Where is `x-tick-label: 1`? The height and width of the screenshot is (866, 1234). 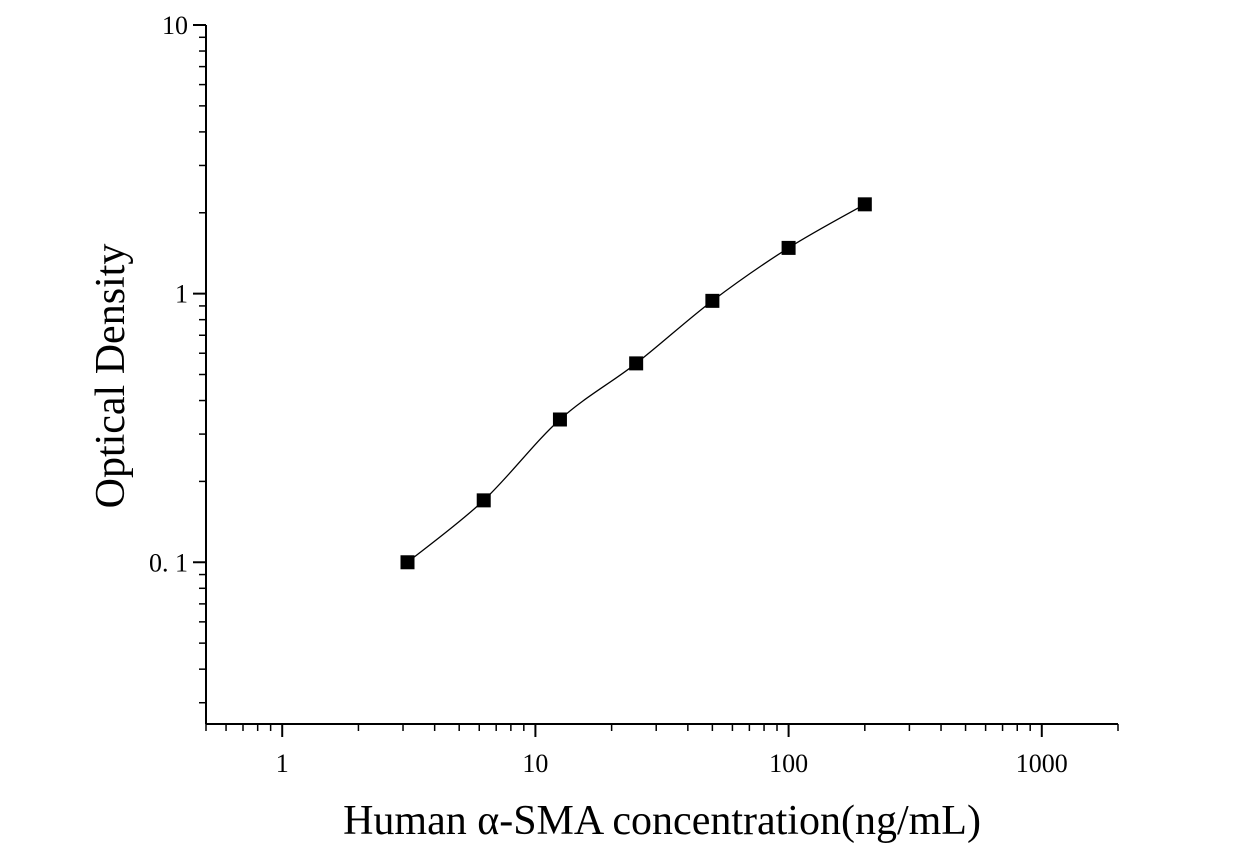 x-tick-label: 1 is located at coordinates (282, 763).